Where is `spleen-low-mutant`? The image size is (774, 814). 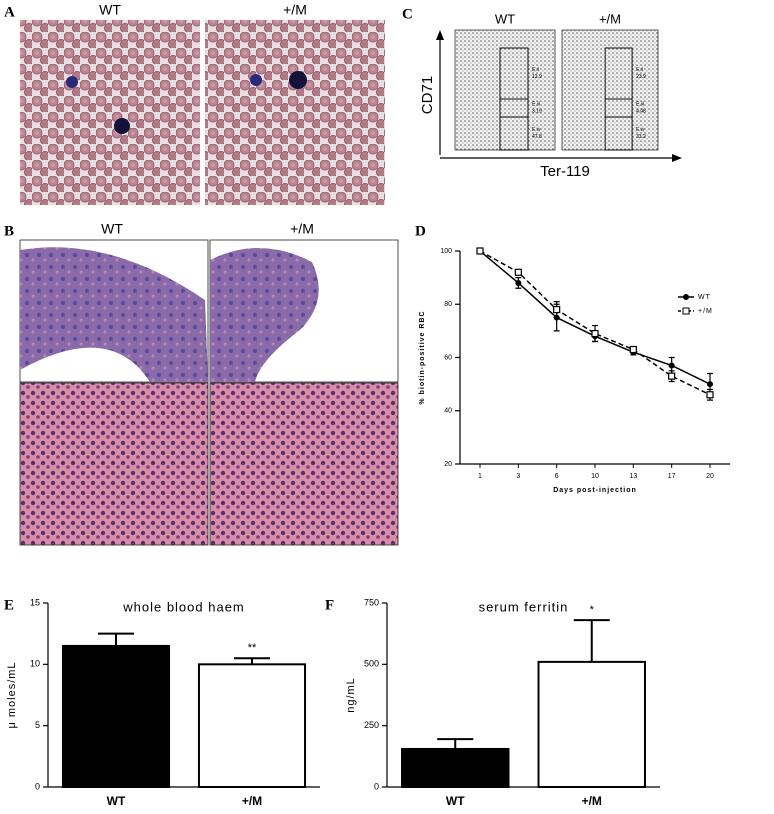 spleen-low-mutant is located at coordinates (264, 314).